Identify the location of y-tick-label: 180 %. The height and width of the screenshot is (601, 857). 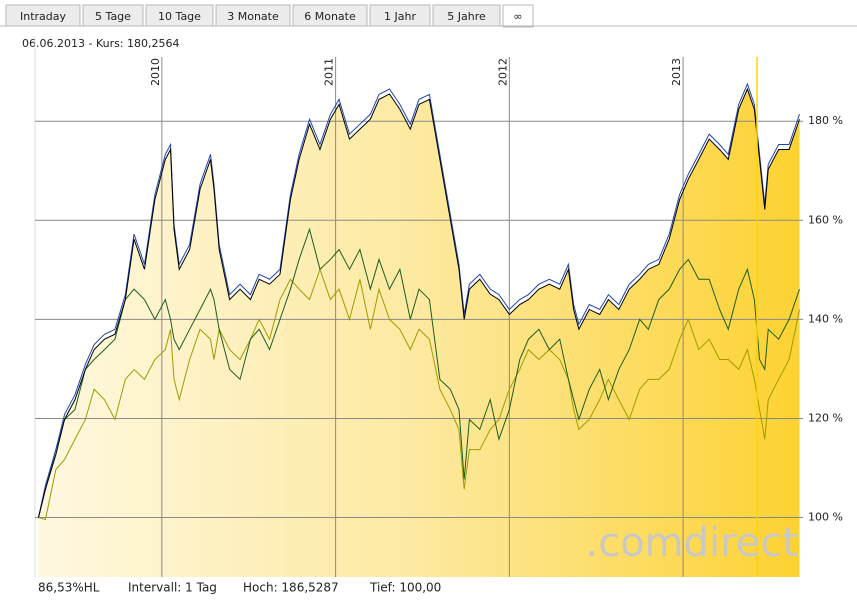
(825, 120).